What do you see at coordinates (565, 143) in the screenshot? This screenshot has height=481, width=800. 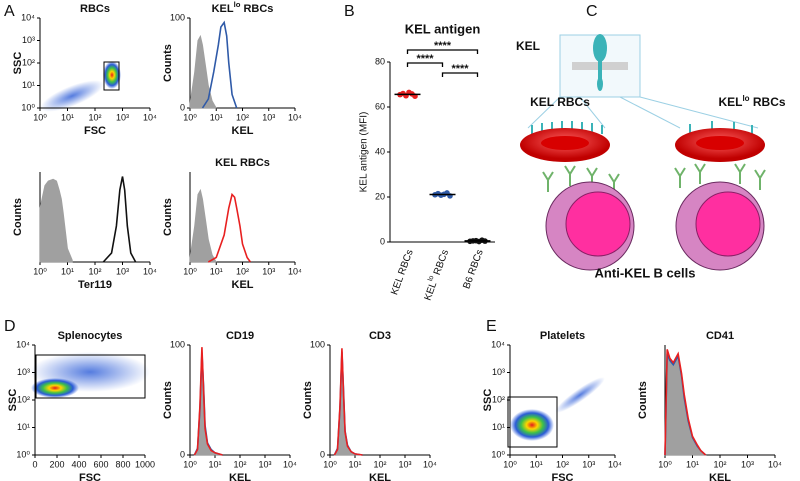 I see `rbc` at bounding box center [565, 143].